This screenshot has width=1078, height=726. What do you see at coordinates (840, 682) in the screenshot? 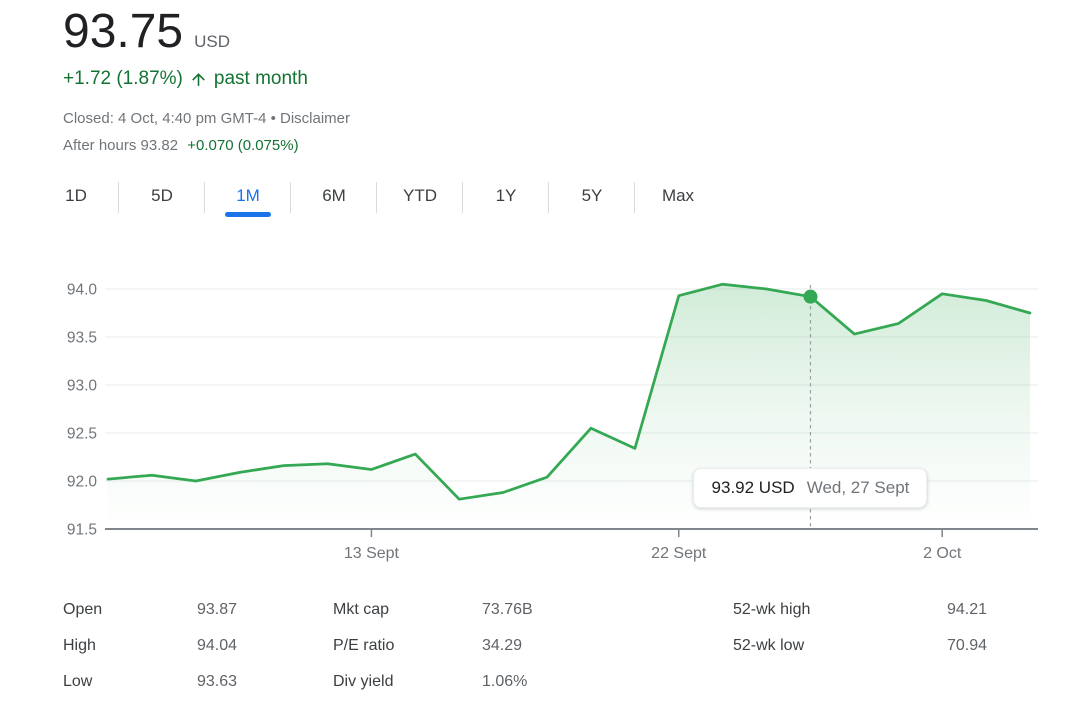
I see `stat-label` at bounding box center [840, 682].